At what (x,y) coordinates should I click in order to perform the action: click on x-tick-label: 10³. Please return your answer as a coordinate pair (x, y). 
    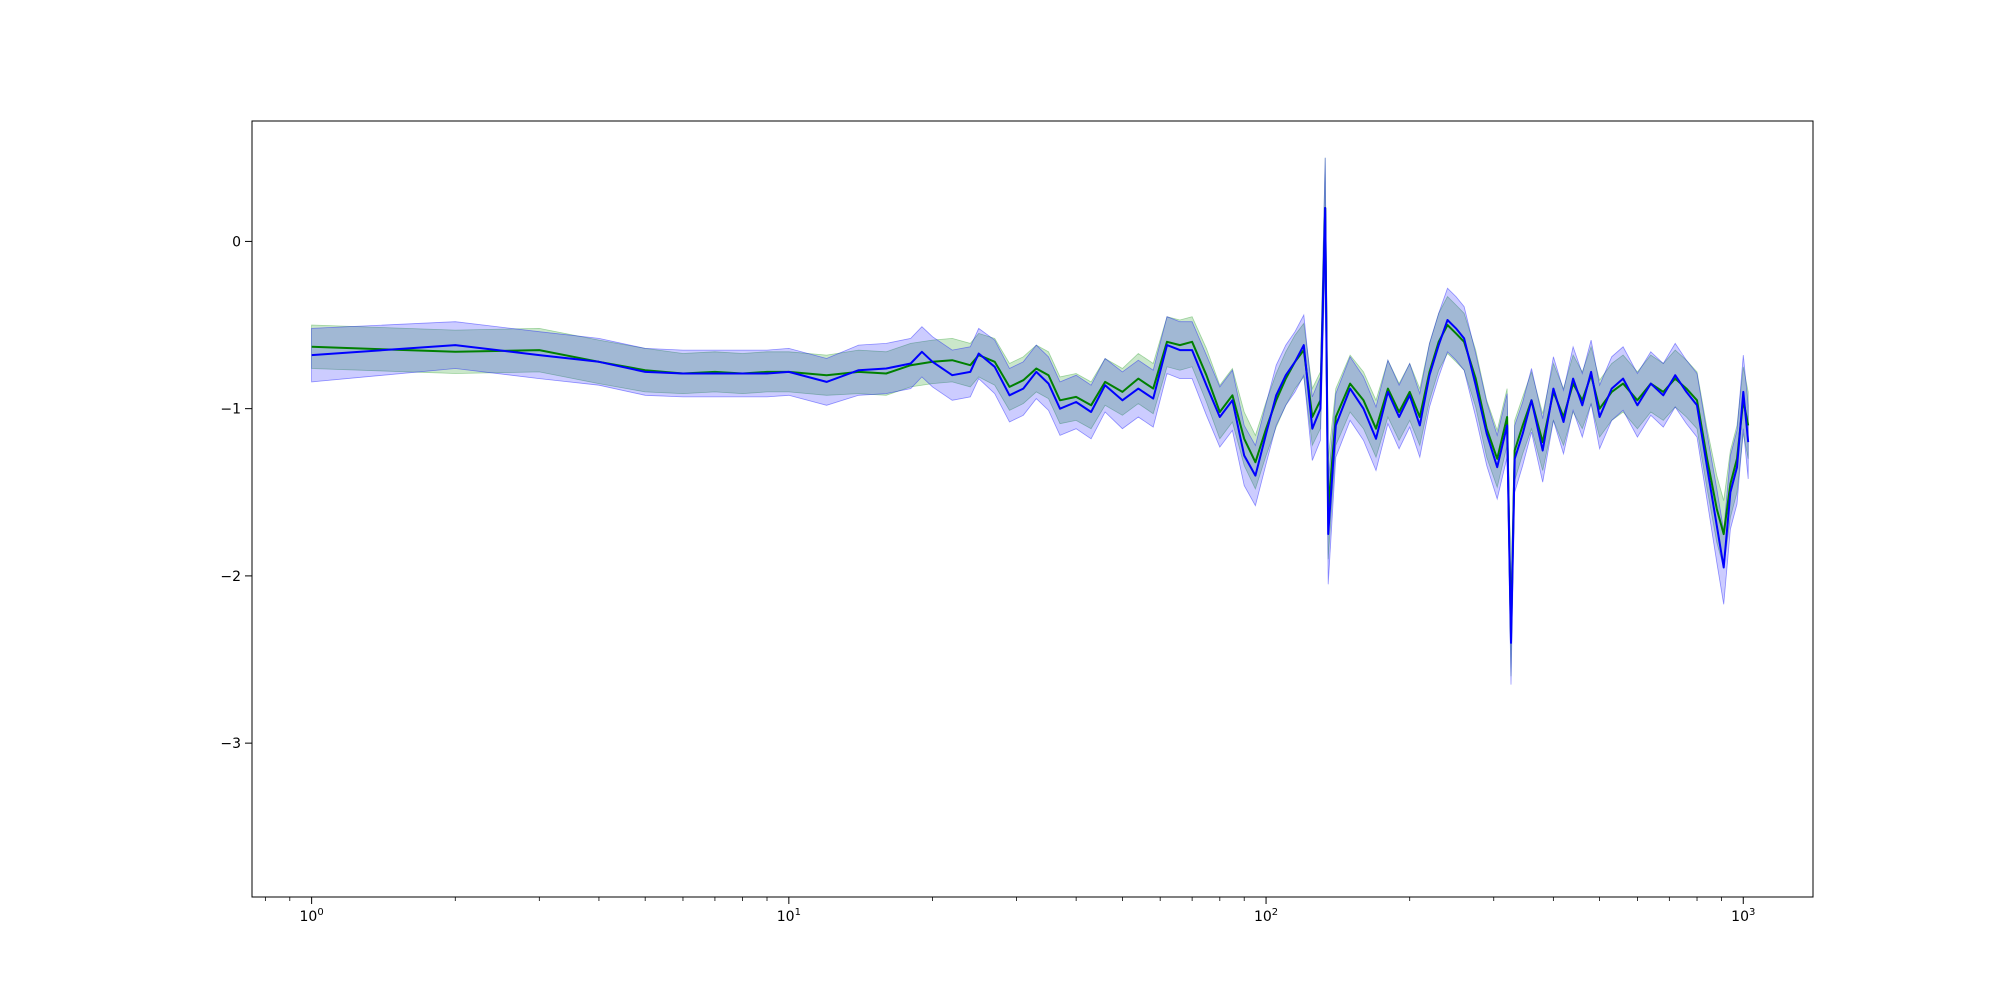
    Looking at the image, I should click on (1743, 916).